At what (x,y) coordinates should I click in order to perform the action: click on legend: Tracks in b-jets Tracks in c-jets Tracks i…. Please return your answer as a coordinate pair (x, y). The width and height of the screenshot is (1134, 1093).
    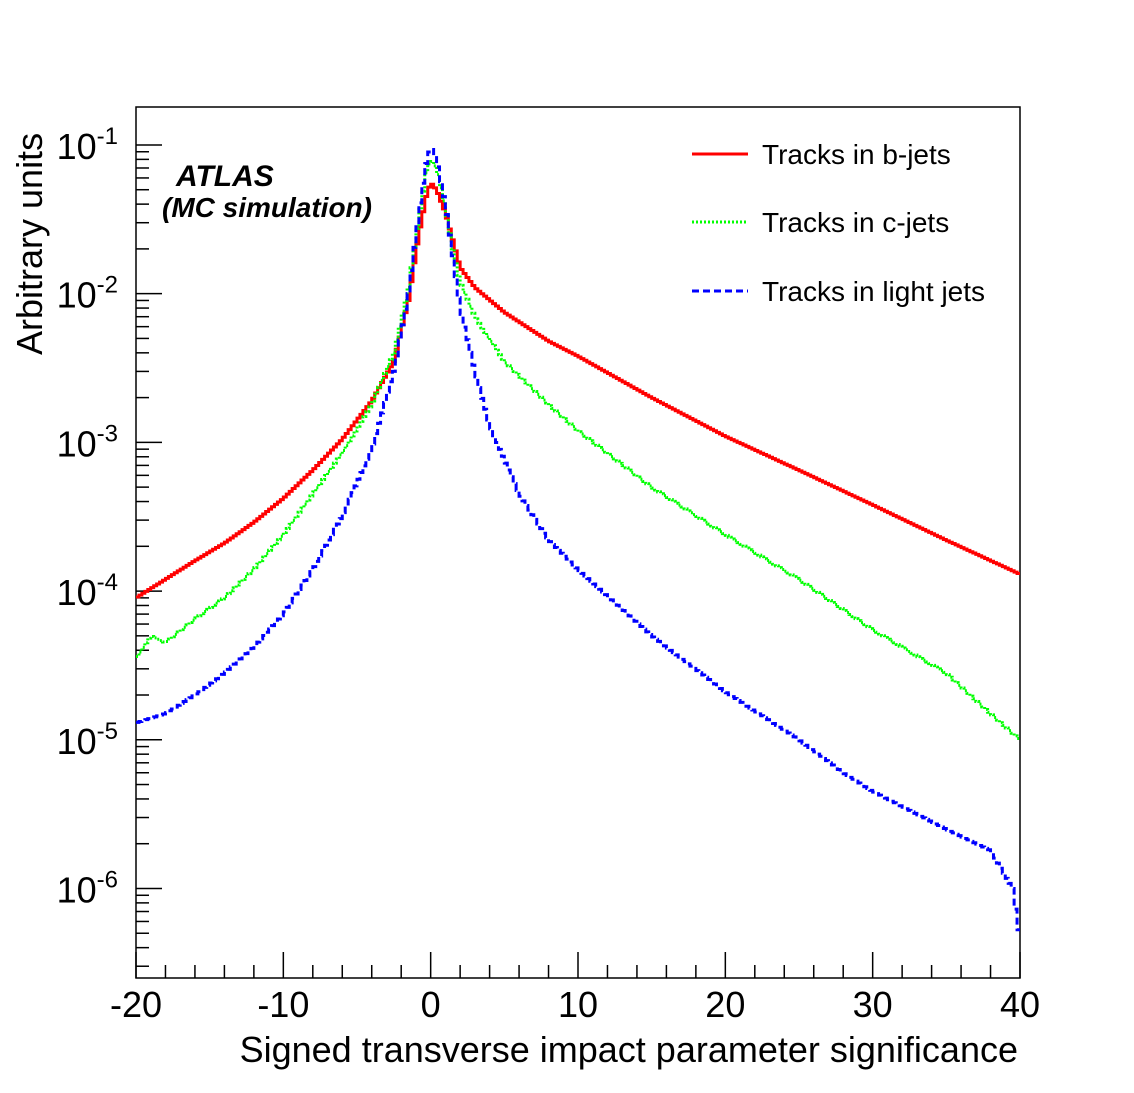
    Looking at the image, I should click on (838, 223).